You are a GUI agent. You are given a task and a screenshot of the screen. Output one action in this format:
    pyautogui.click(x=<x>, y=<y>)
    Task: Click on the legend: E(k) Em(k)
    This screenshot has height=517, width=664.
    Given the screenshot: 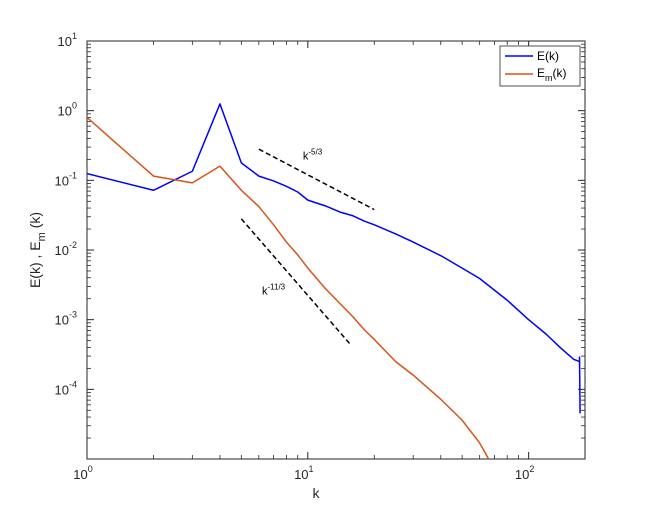 What is the action you would take?
    pyautogui.click(x=540, y=66)
    